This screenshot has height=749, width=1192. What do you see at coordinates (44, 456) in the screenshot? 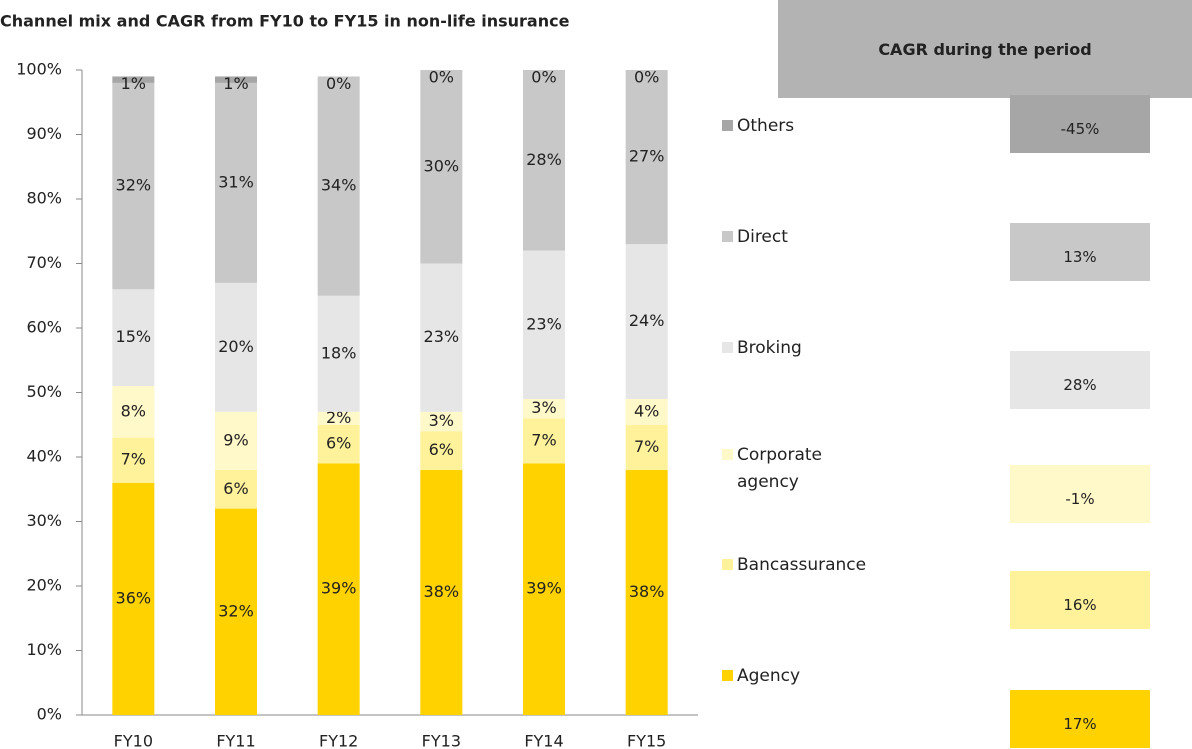
I see `y-tick-label: 40%` at bounding box center [44, 456].